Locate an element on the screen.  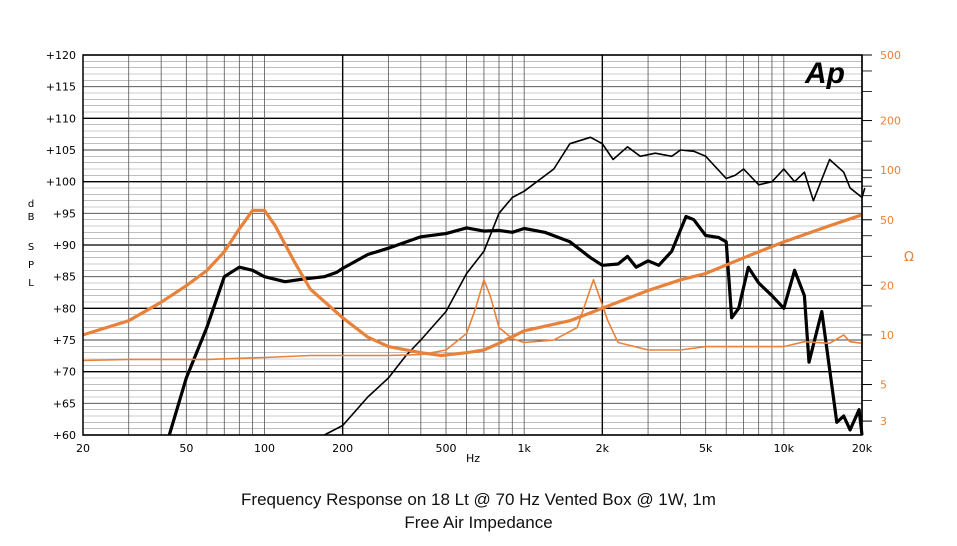
y-tick-label: +80 is located at coordinates (64, 308).